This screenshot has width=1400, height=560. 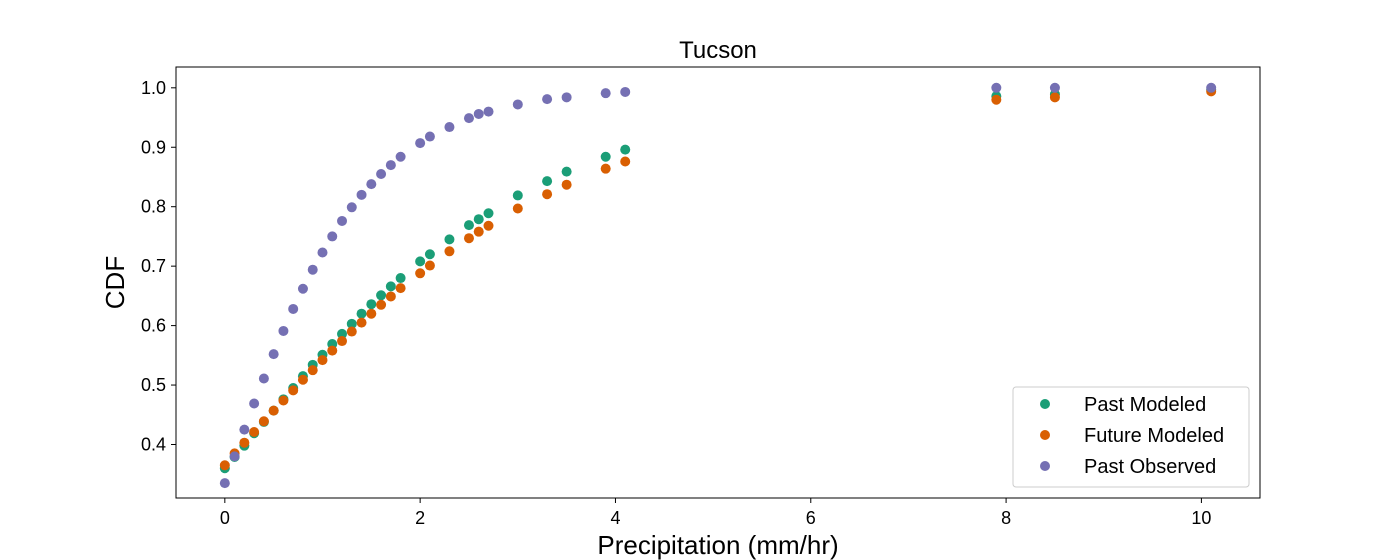 I want to click on x-tick-label: 4, so click(x=615, y=518).